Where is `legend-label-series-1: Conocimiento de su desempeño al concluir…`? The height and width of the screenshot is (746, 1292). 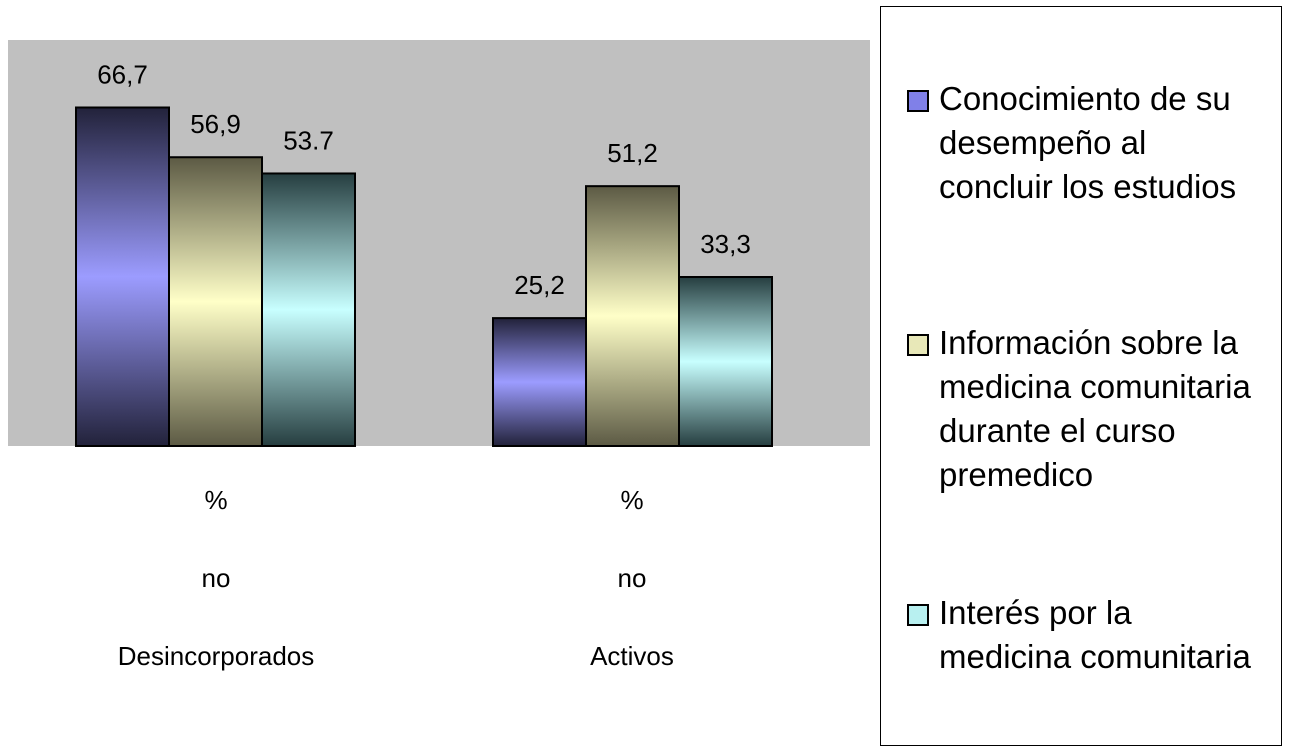
legend-label-series-1: Conocimiento de su desempeño al concluir… is located at coordinates (1088, 142).